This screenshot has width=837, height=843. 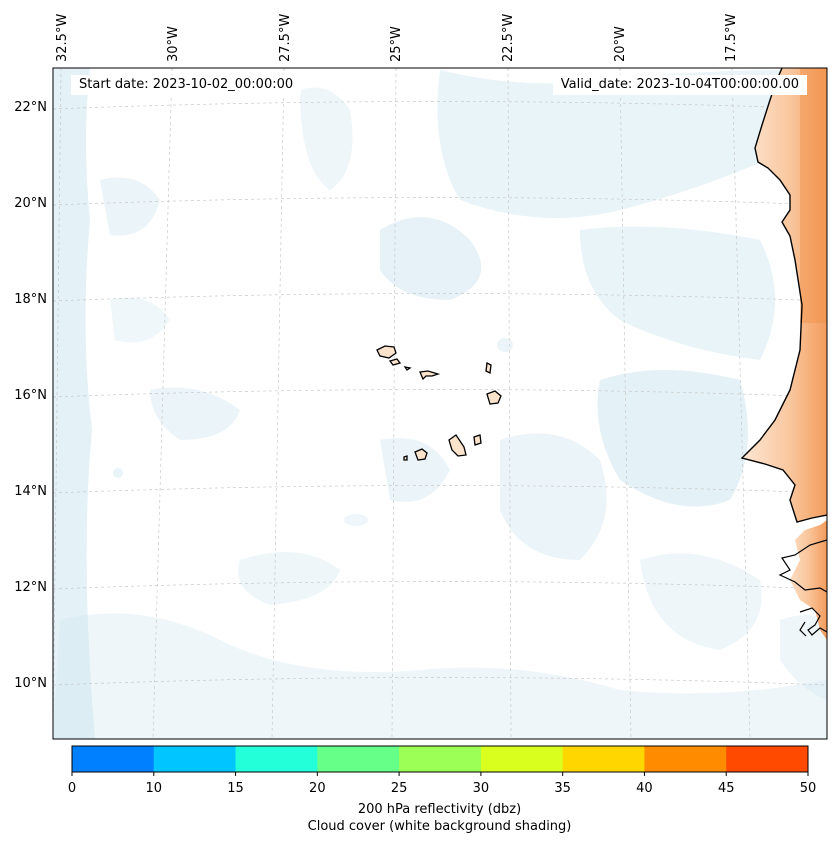 I want to click on lat-labels: 22°N 20°N 18°N 16°N 14°N 12°N 10°N, so click(x=30, y=395).